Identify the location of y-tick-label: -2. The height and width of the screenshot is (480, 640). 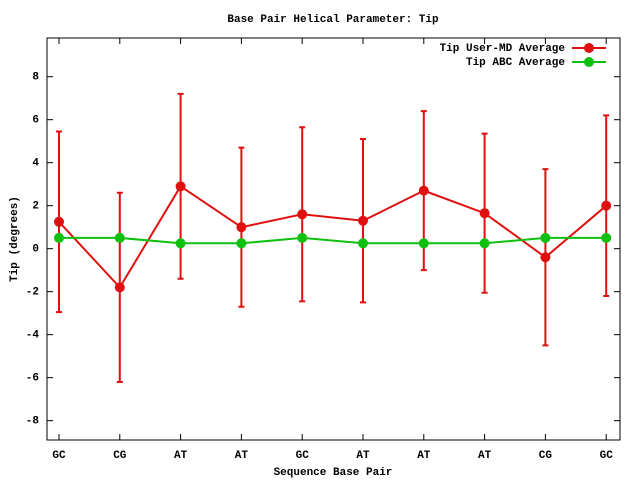
(32, 293).